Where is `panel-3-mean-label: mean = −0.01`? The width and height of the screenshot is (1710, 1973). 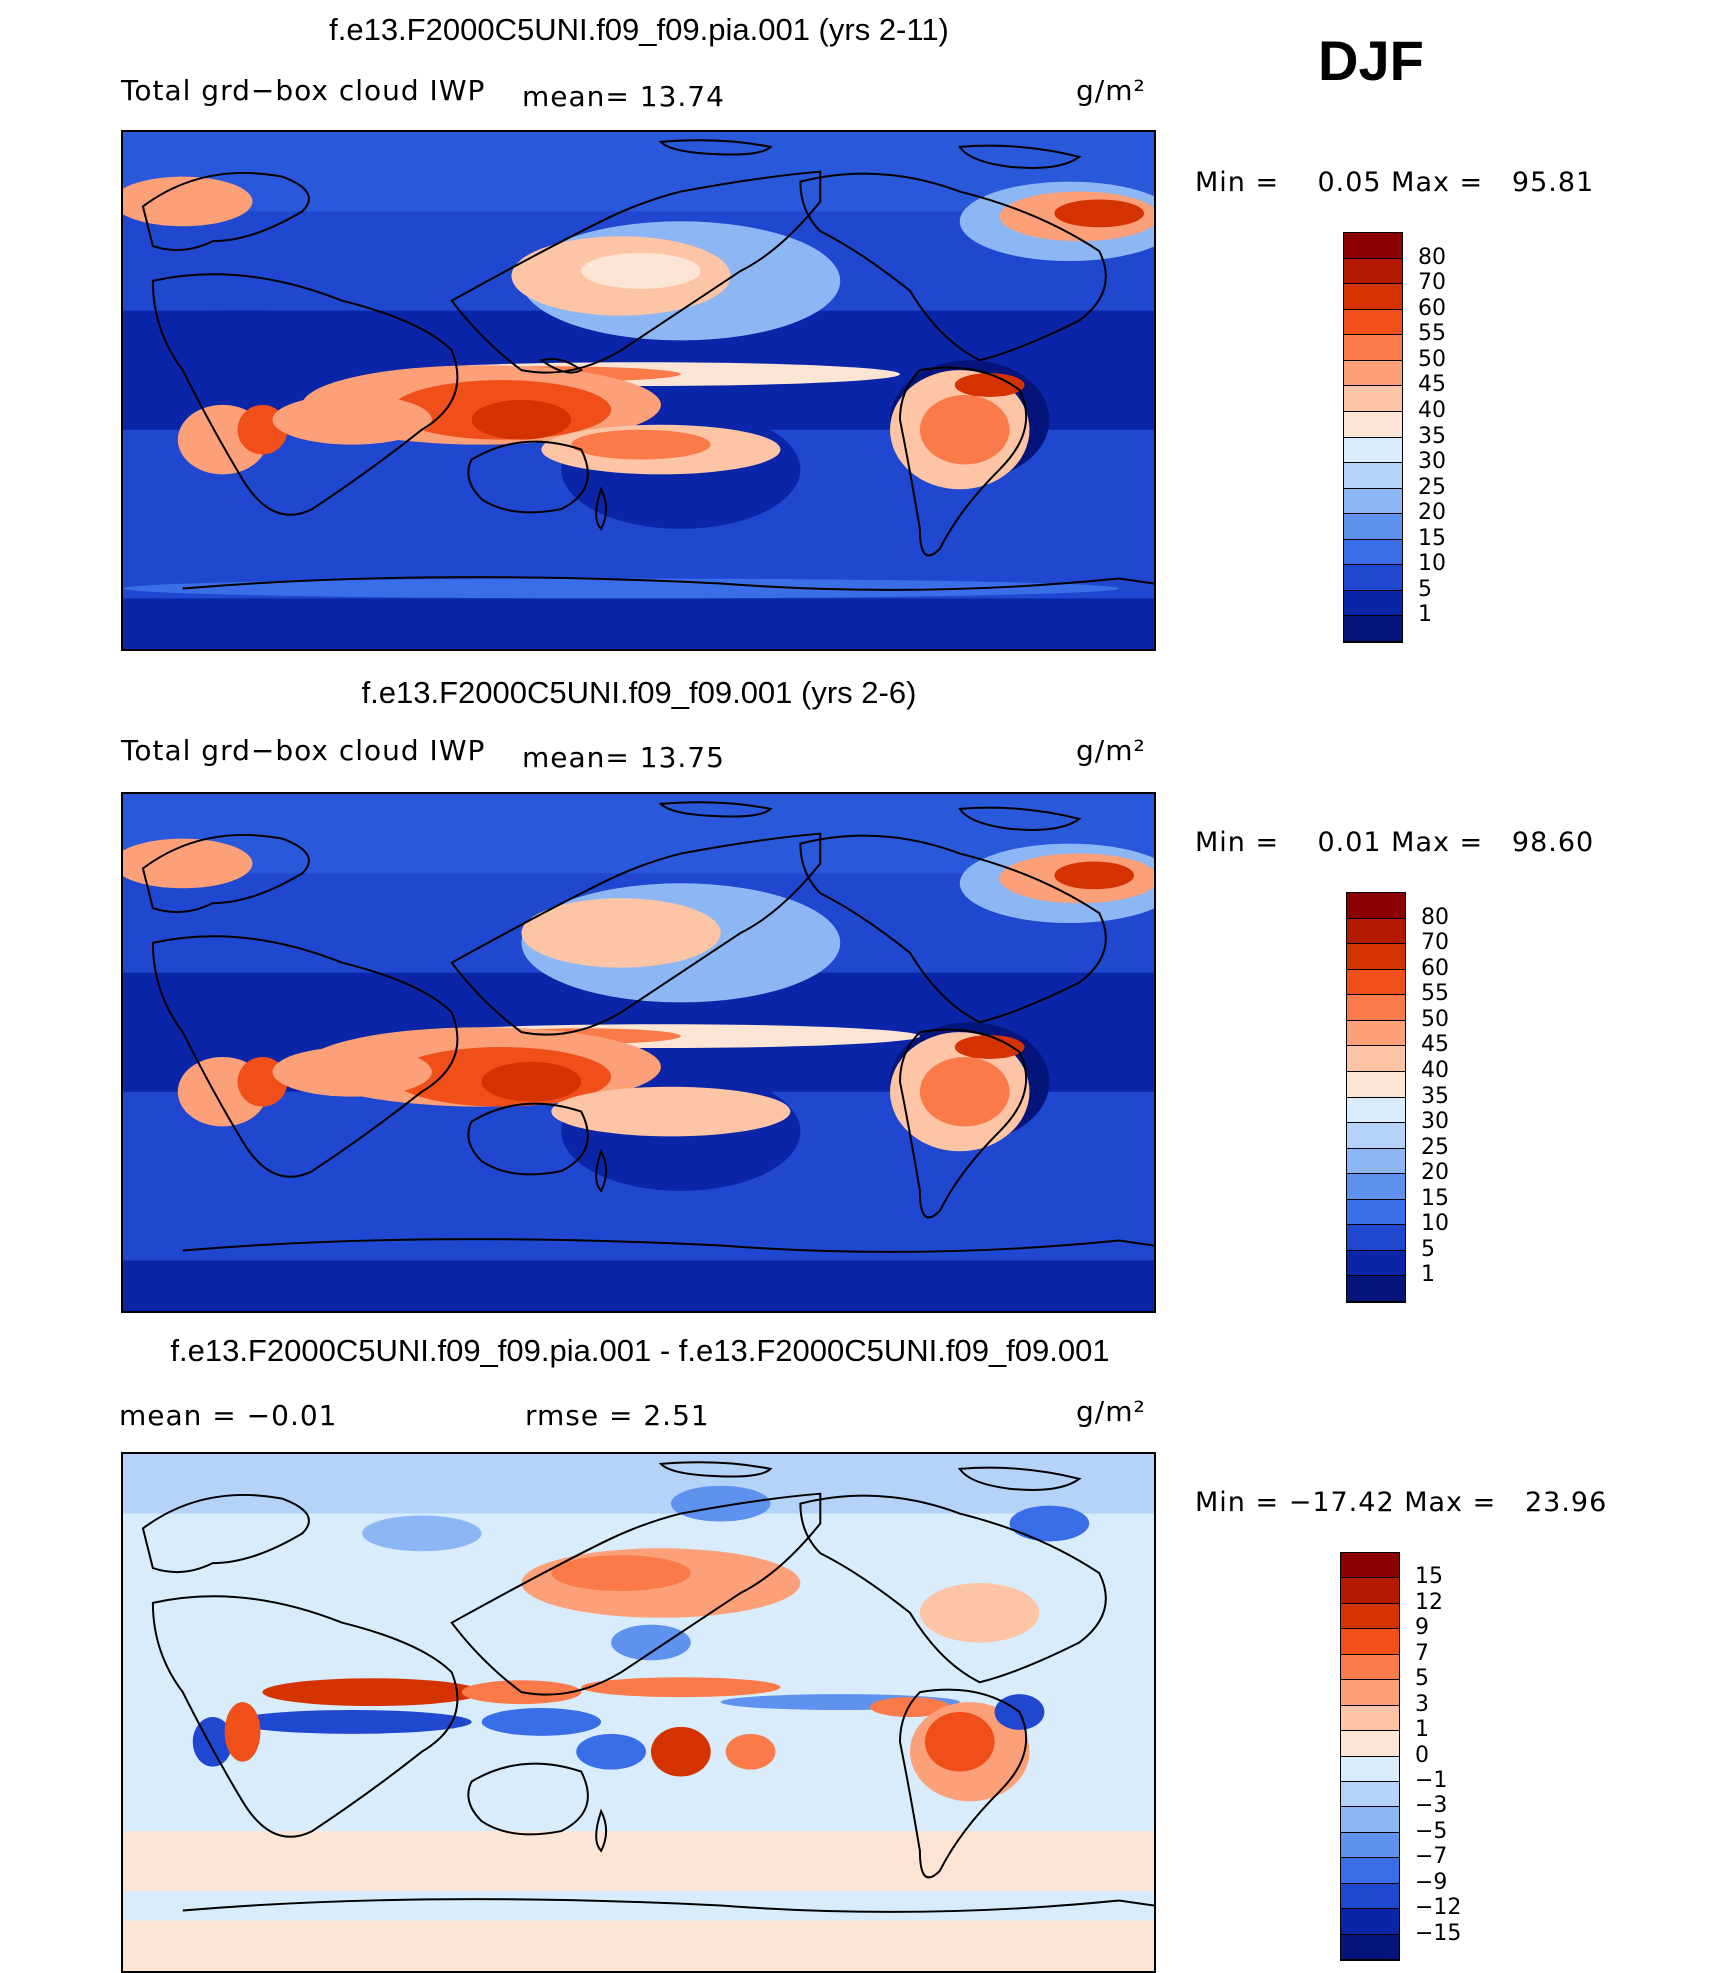
panel-3-mean-label: mean = −0.01 is located at coordinates (228, 1415).